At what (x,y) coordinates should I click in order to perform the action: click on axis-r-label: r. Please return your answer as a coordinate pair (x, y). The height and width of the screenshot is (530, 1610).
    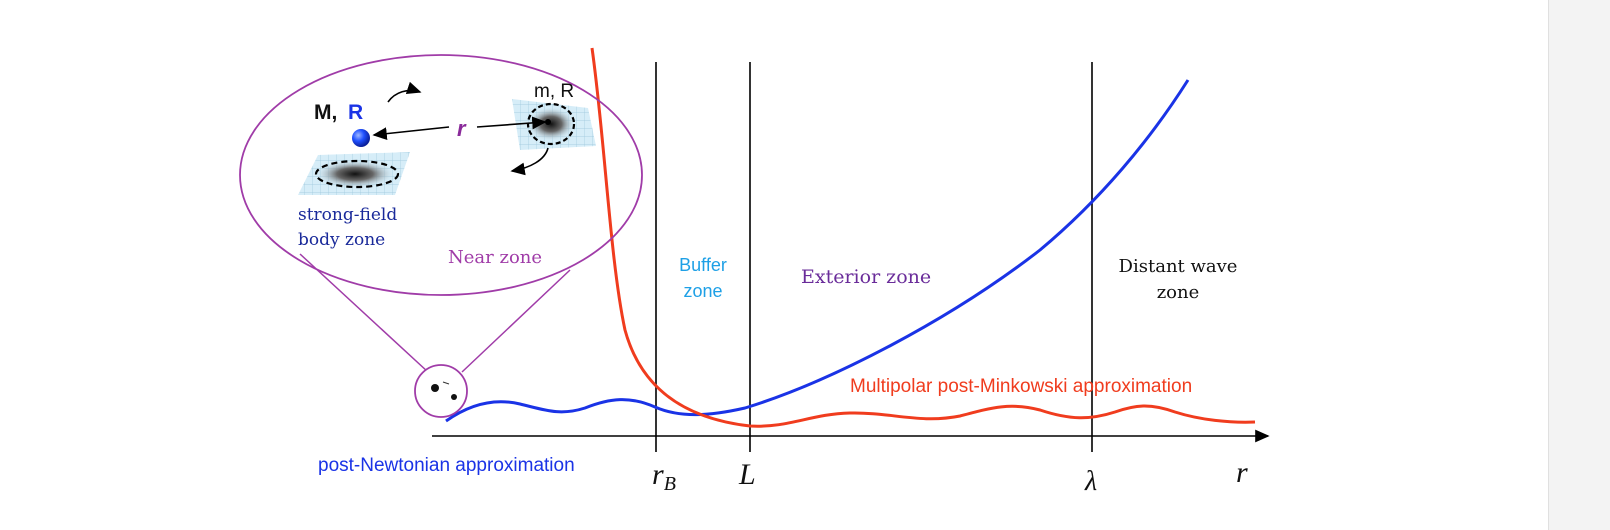
    Looking at the image, I should click on (1242, 472).